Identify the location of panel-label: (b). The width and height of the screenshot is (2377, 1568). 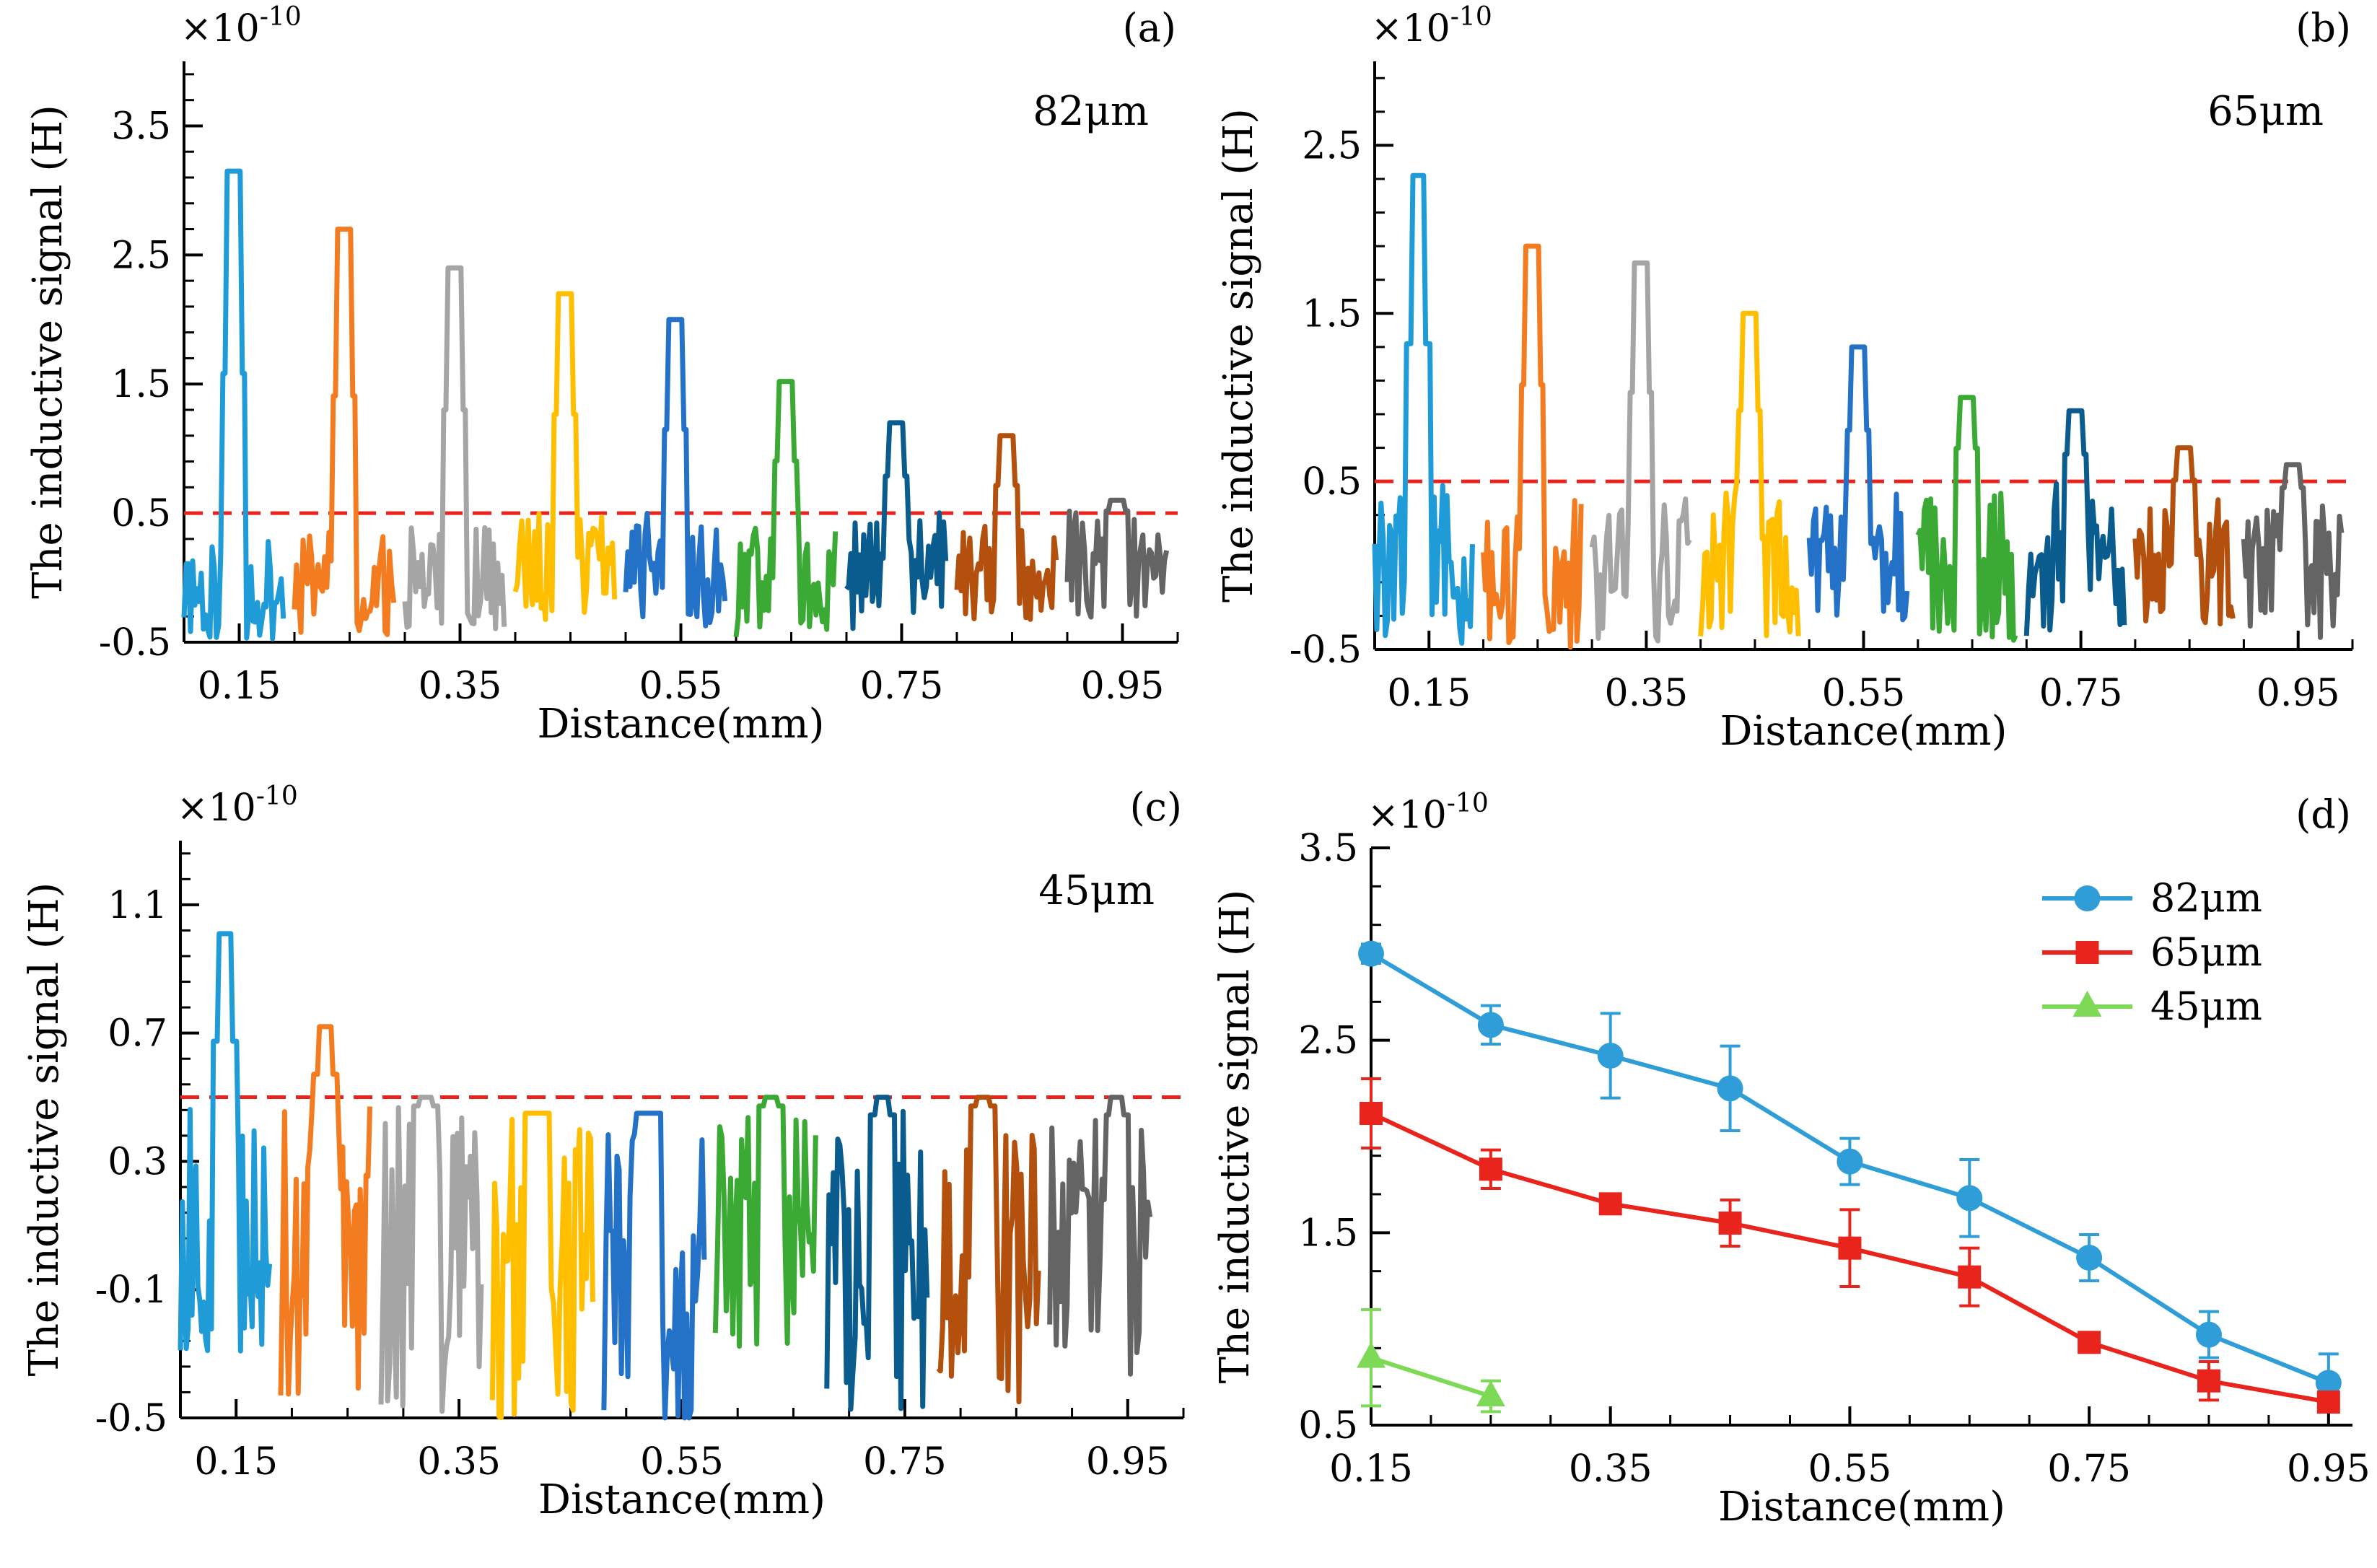
(2323, 28).